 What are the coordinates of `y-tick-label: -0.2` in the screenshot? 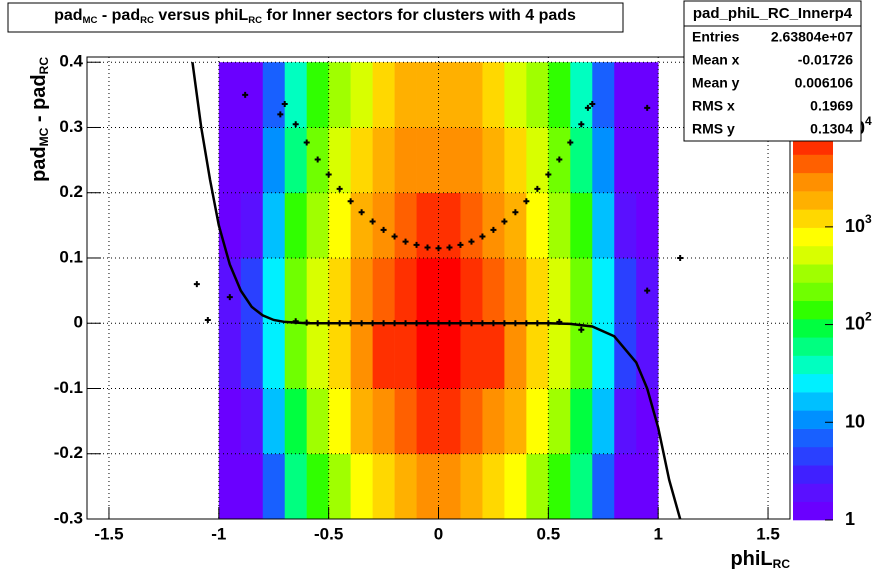 It's located at (68, 452).